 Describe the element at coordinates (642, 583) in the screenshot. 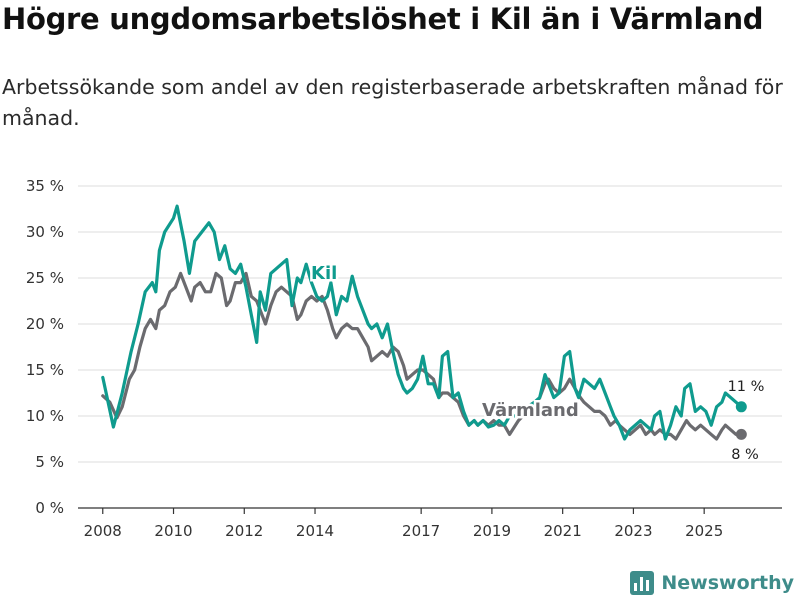

I see `bar-chart-logo-icon` at that location.